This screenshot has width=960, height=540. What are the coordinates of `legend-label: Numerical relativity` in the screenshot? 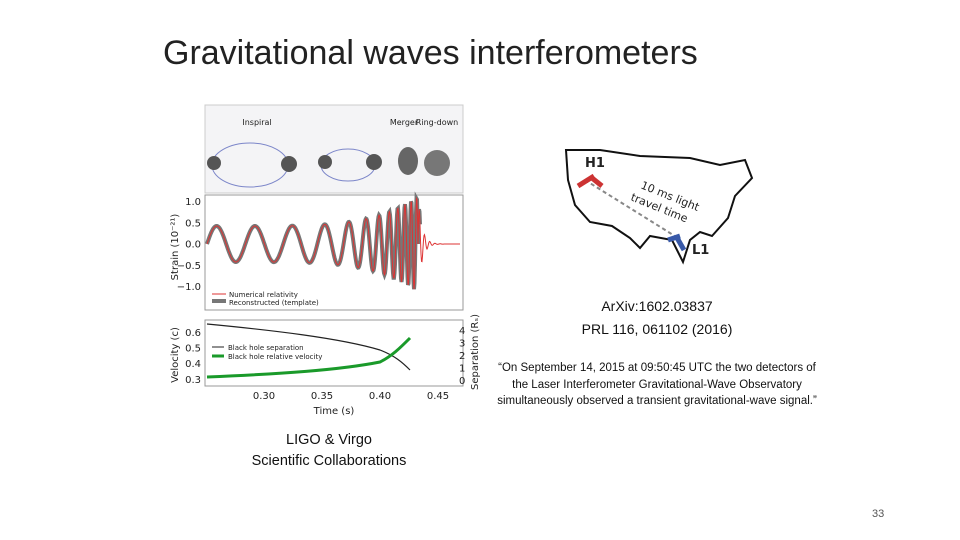 It's located at (263, 295).